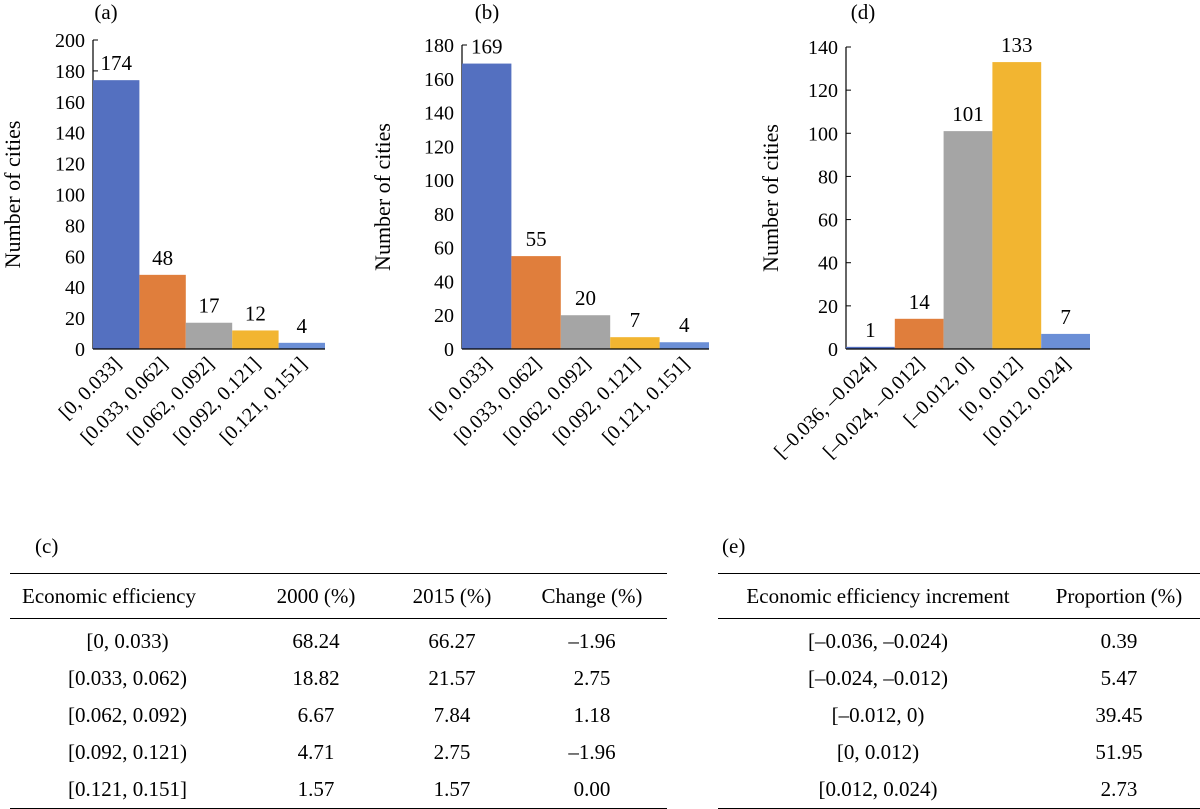 This screenshot has height=809, width=1200. Describe the element at coordinates (870, 330) in the screenshot. I see `data-label: 1` at that location.